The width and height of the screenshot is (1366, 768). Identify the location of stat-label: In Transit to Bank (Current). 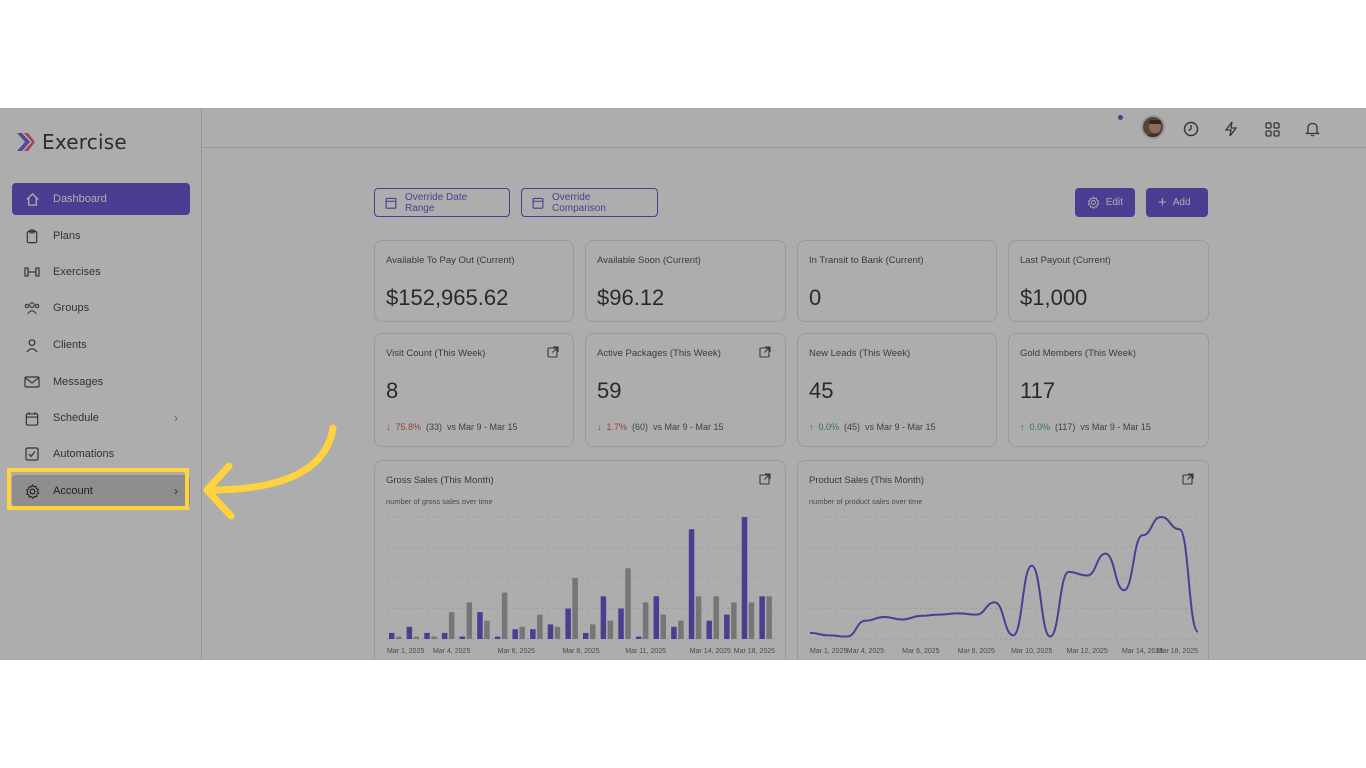
(866, 260).